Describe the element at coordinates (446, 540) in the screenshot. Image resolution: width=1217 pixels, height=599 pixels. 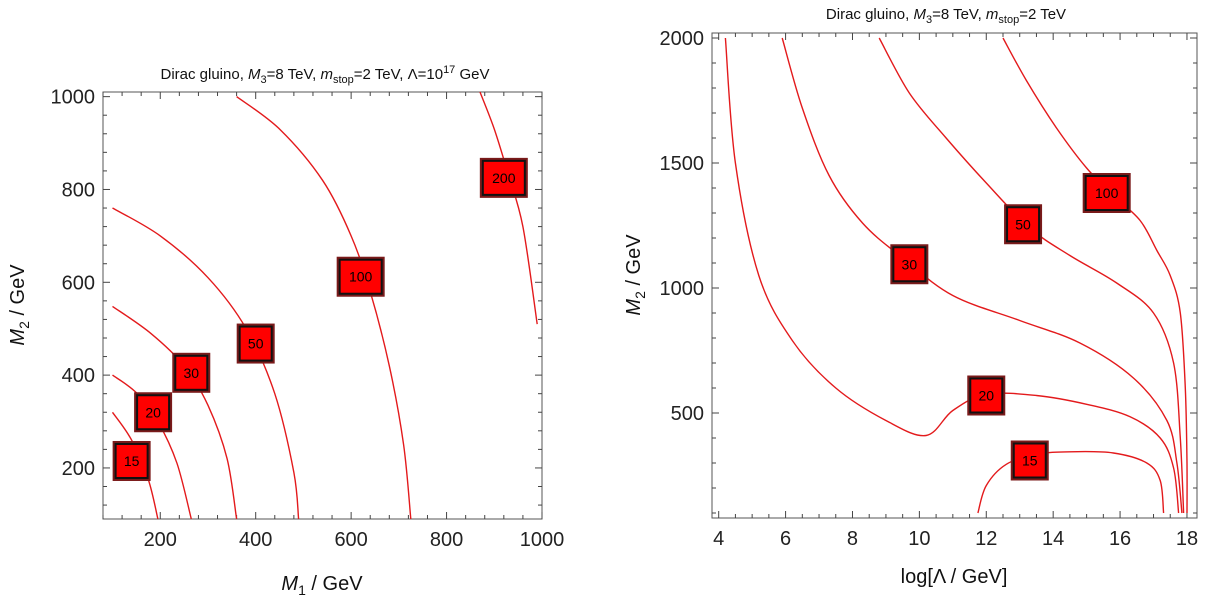
I see `x-tick-label: 800` at that location.